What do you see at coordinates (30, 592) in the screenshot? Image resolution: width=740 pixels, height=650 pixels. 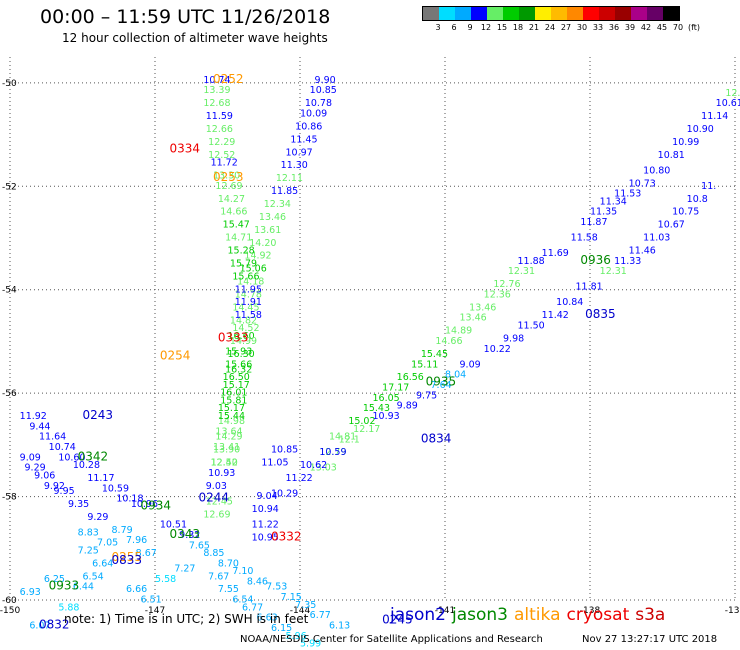 I see `wave-height-value: 6.93` at bounding box center [30, 592].